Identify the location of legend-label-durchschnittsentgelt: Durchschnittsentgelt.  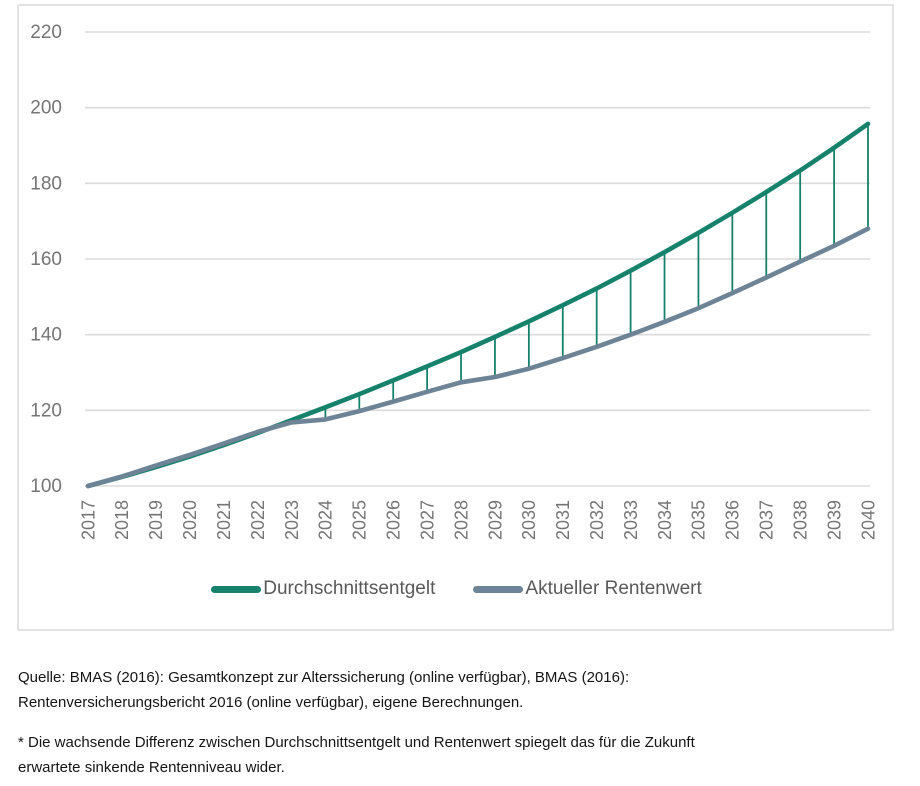
(349, 588).